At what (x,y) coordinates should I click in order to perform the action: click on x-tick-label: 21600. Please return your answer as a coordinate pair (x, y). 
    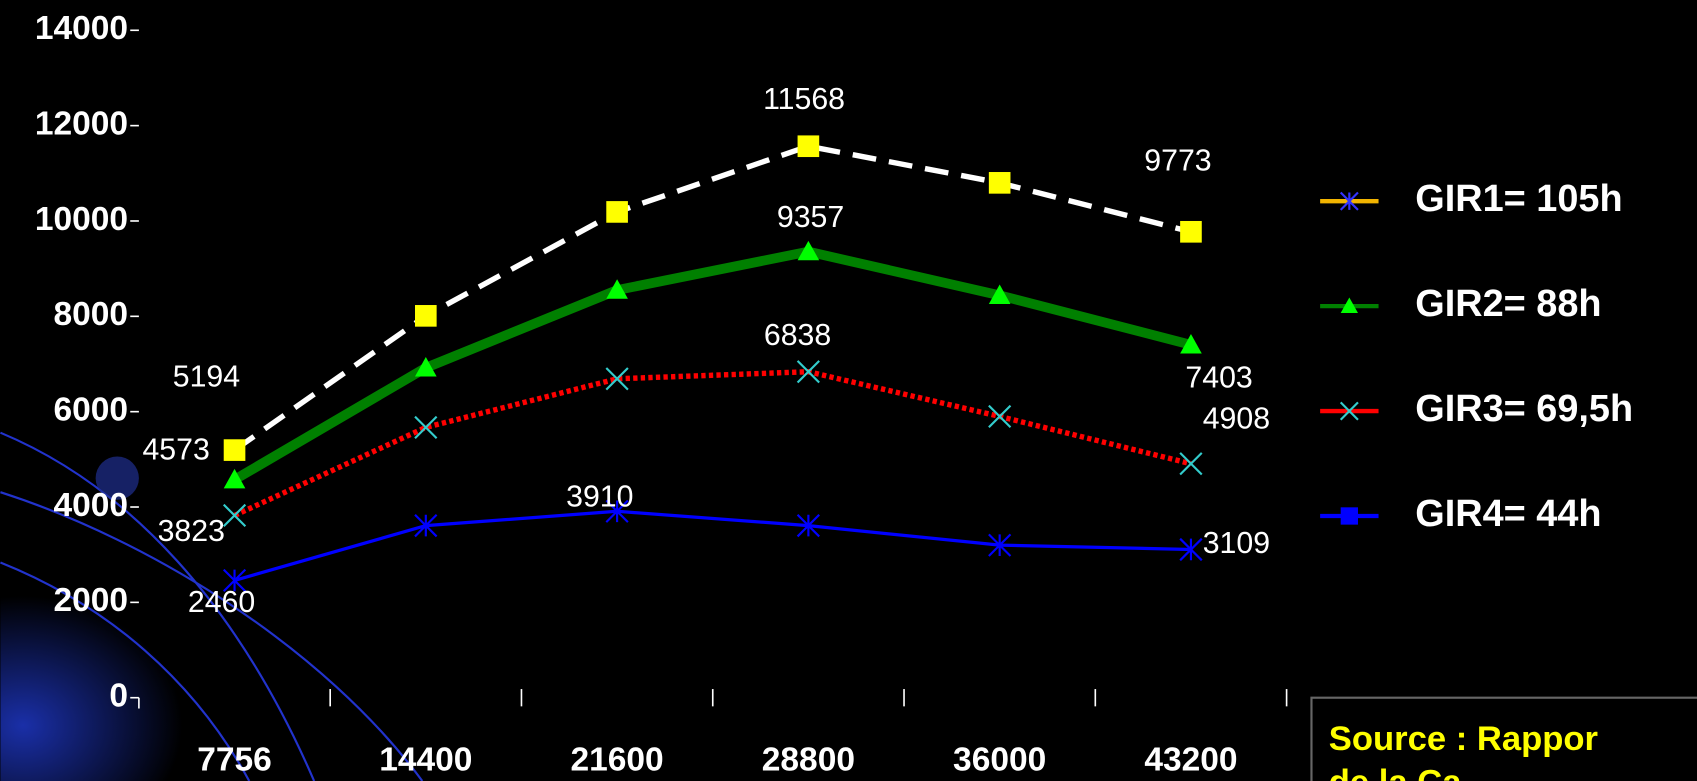
    Looking at the image, I should click on (617, 759).